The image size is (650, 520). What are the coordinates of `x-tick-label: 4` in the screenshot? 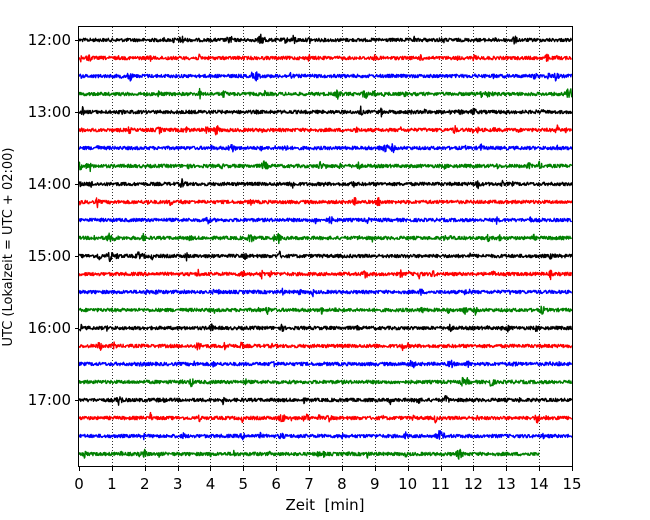 It's located at (211, 484).